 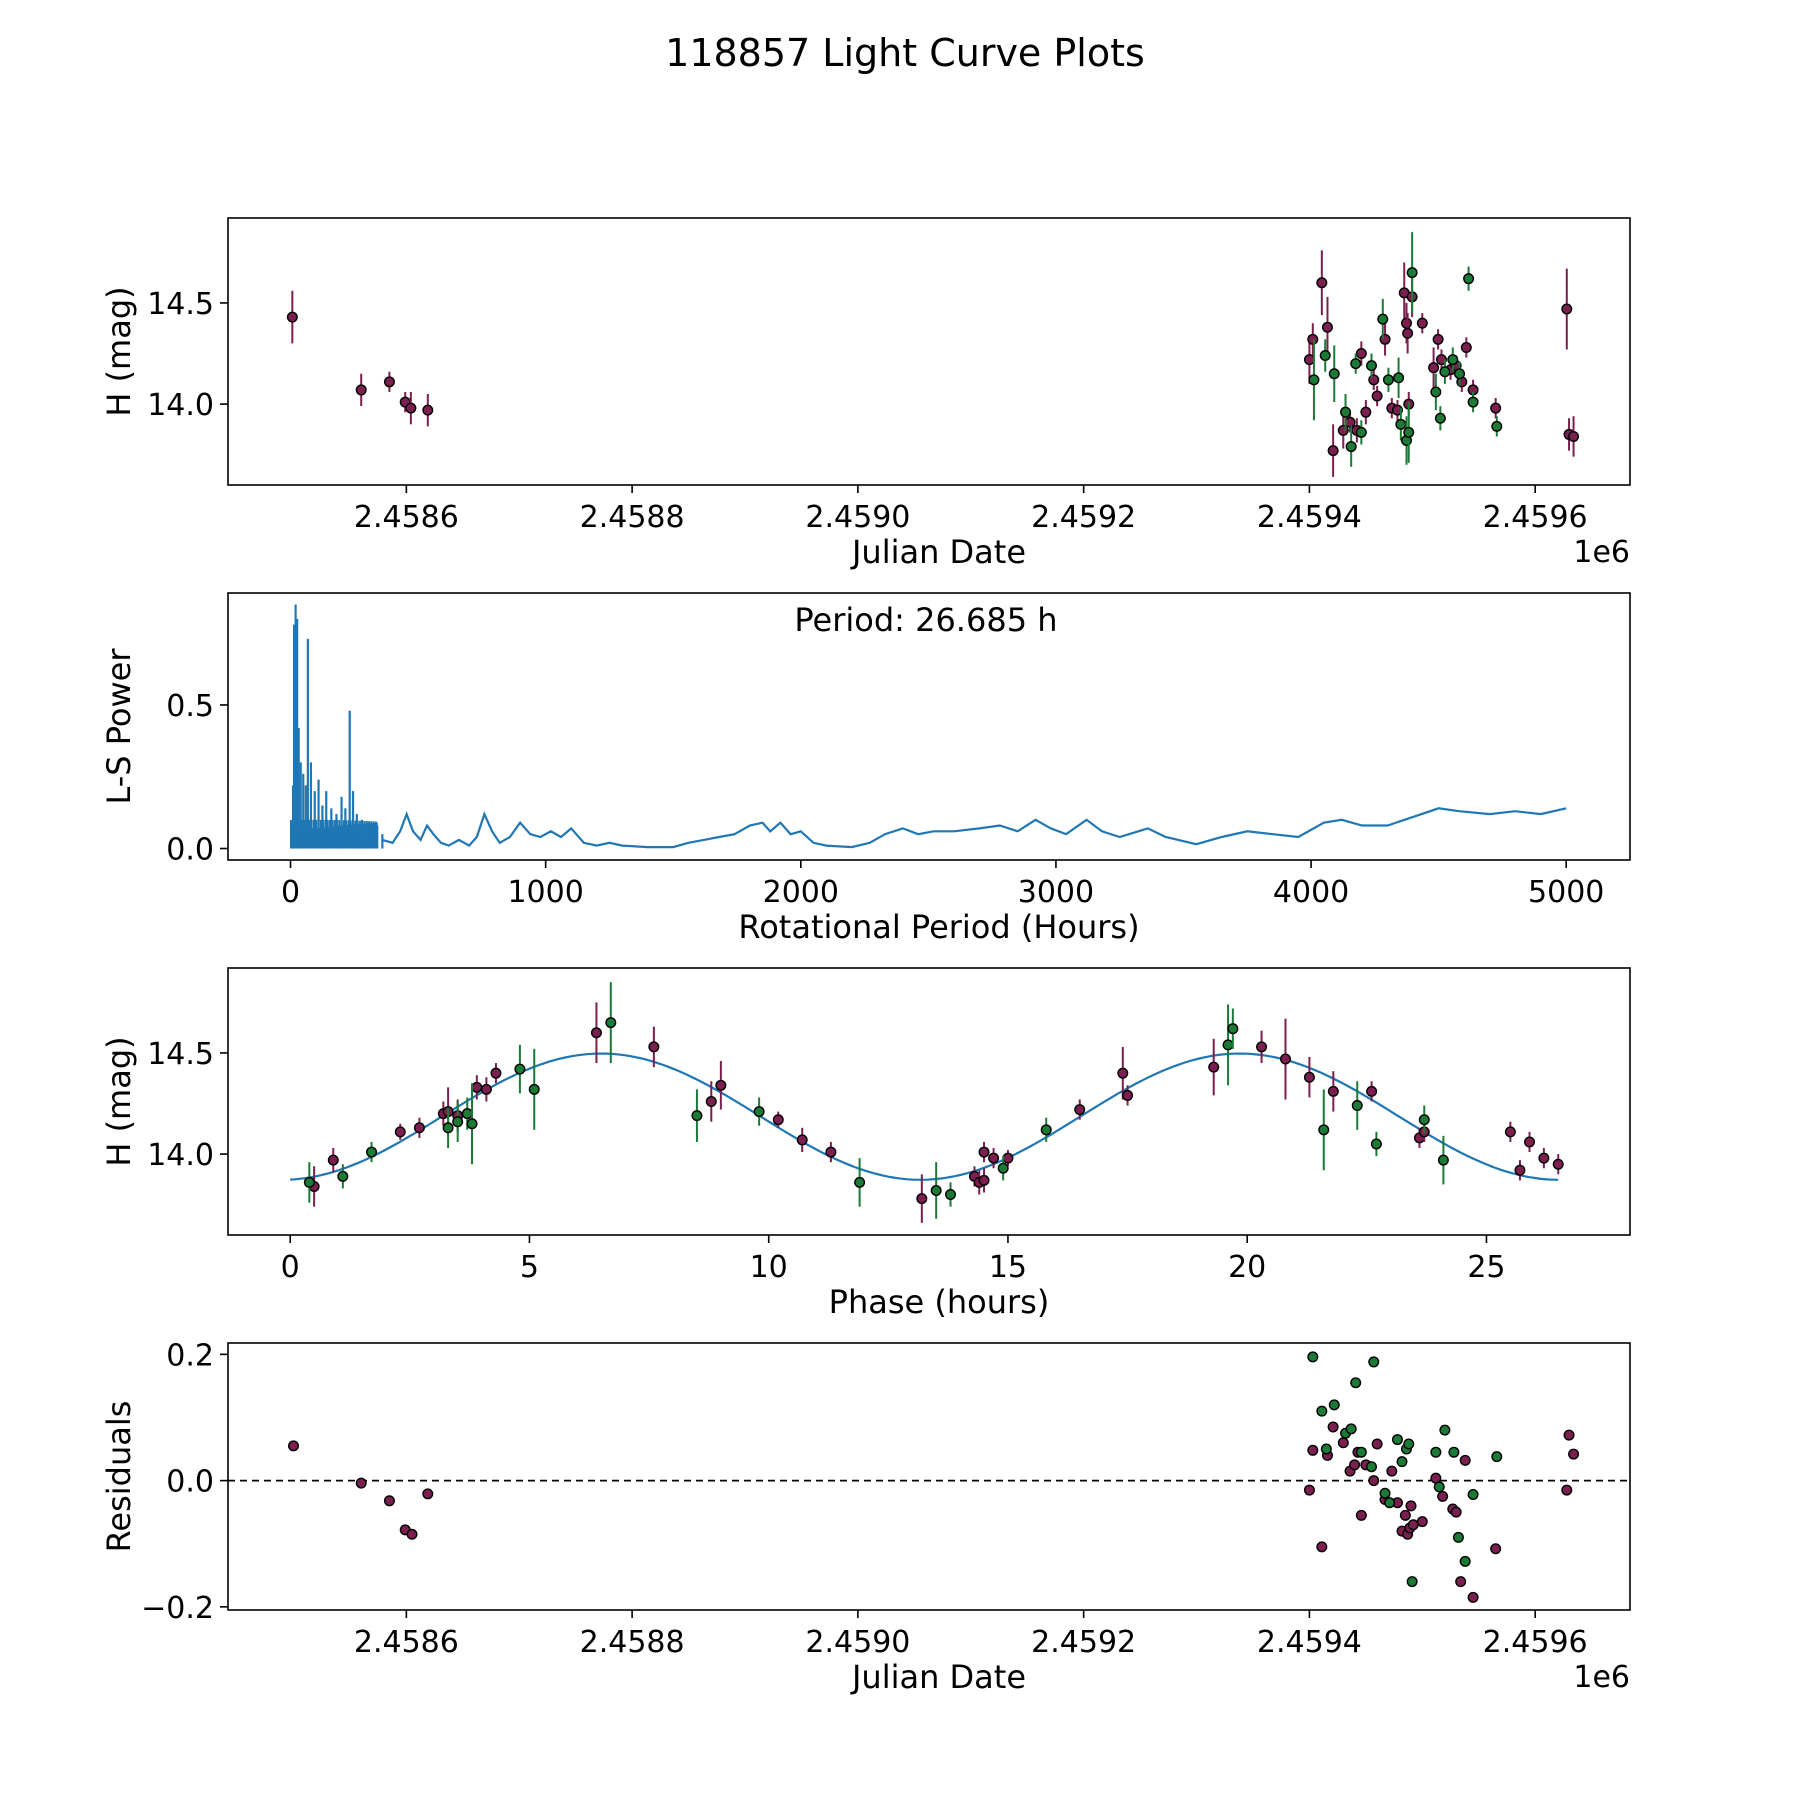 What do you see at coordinates (406, 517) in the screenshot?
I see `lc-xtick-label: 2.4586` at bounding box center [406, 517].